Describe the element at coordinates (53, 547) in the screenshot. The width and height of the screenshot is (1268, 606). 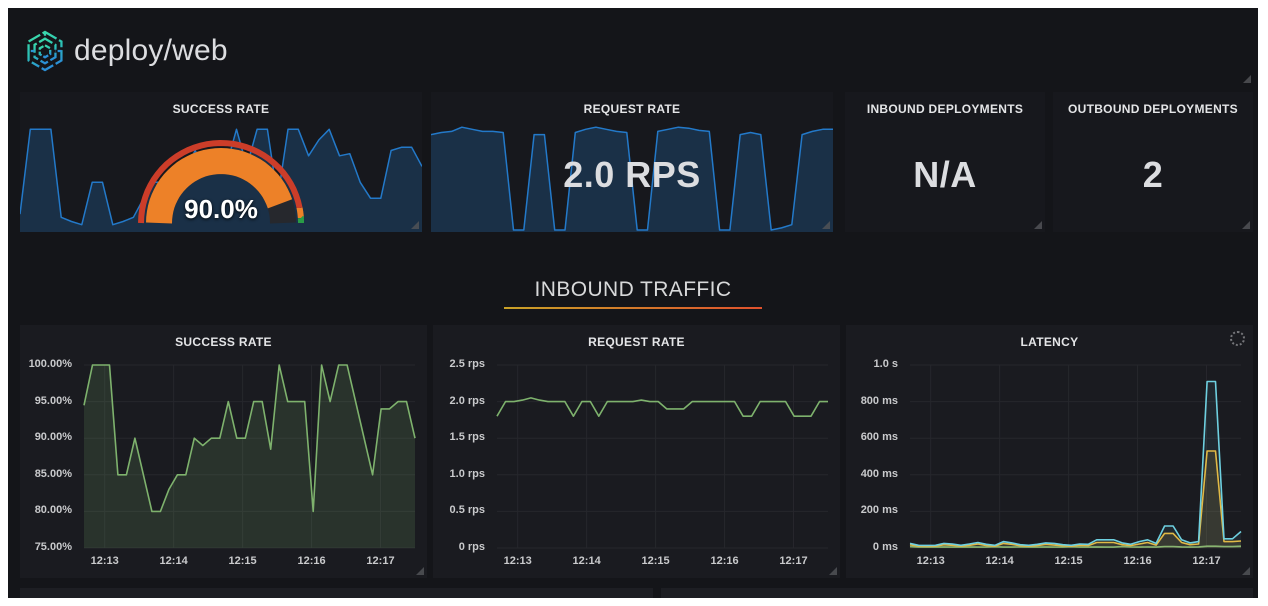
I see `y-tick-label: 75.00%` at that location.